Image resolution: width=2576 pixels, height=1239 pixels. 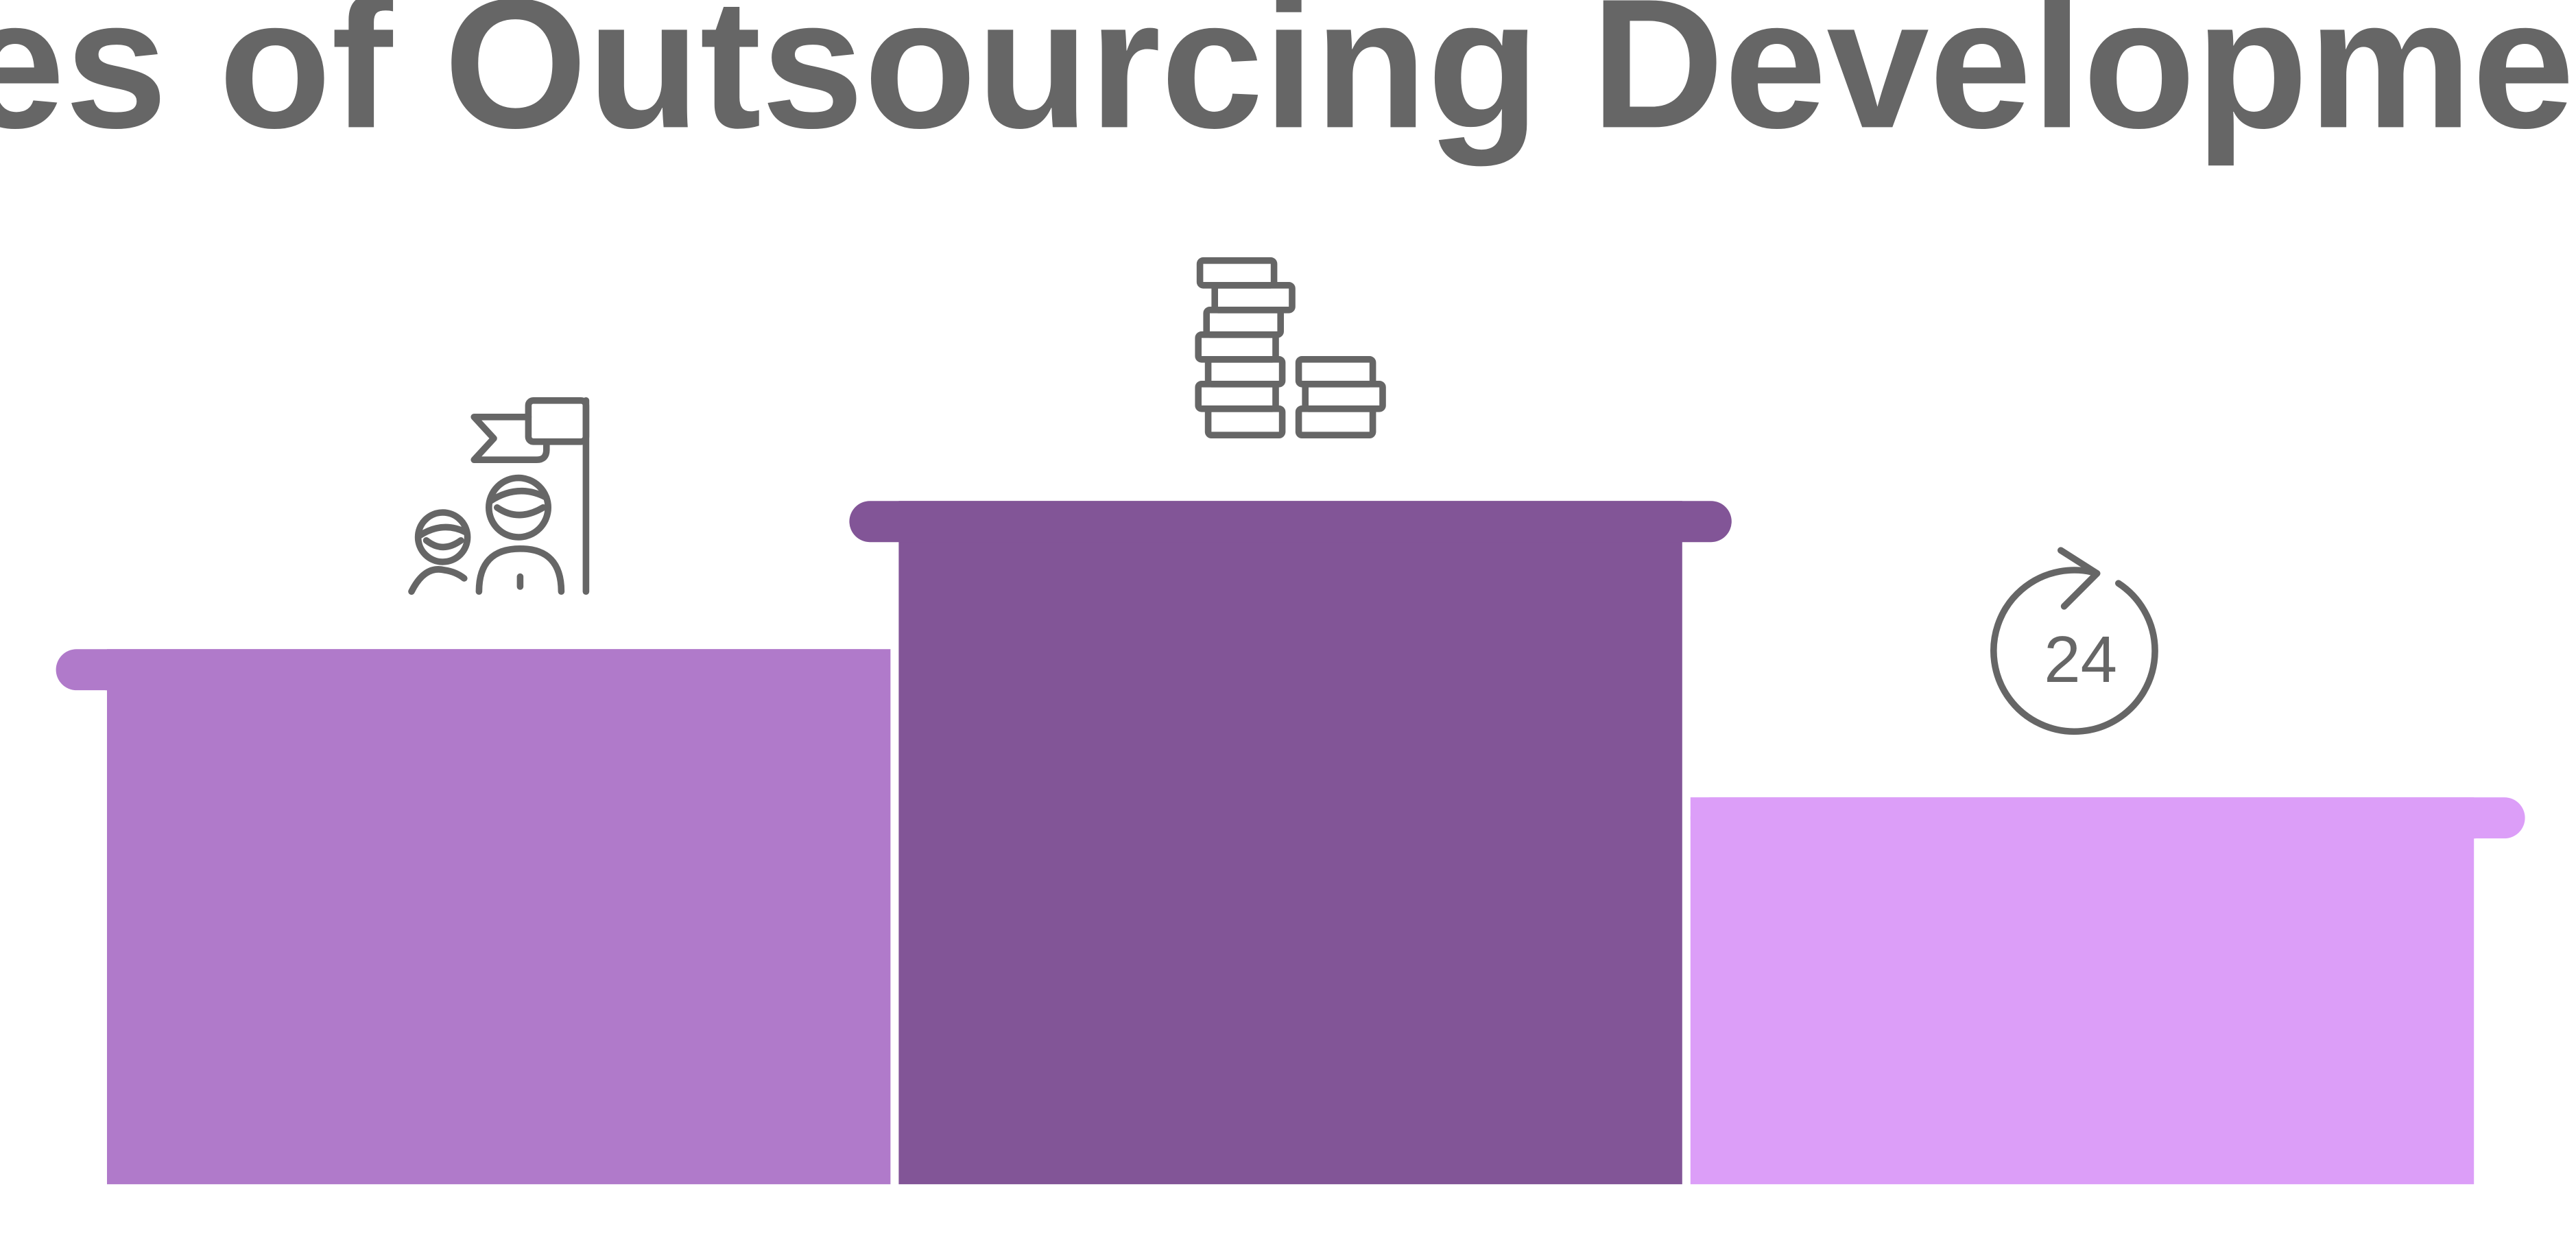 I want to click on podium-block-right-body, so click(x=2082, y=991).